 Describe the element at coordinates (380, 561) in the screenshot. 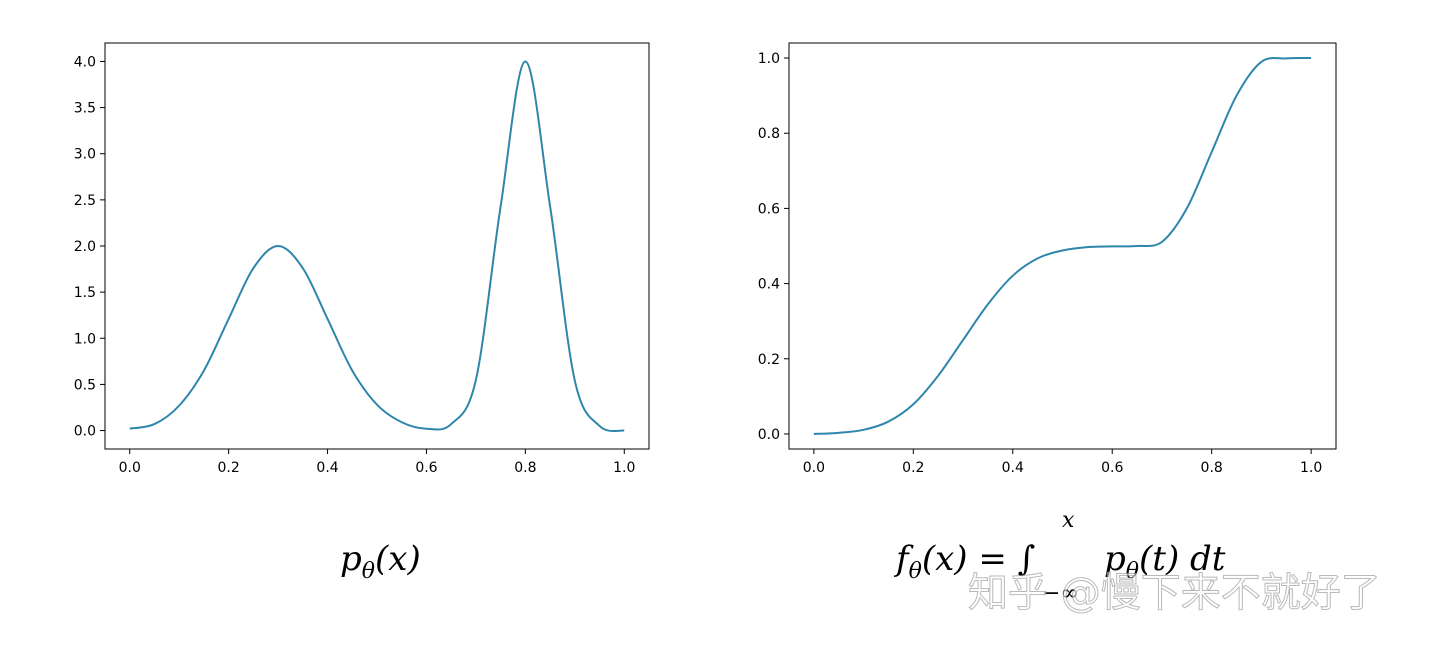

I see `density-caption: pθ(x)` at that location.